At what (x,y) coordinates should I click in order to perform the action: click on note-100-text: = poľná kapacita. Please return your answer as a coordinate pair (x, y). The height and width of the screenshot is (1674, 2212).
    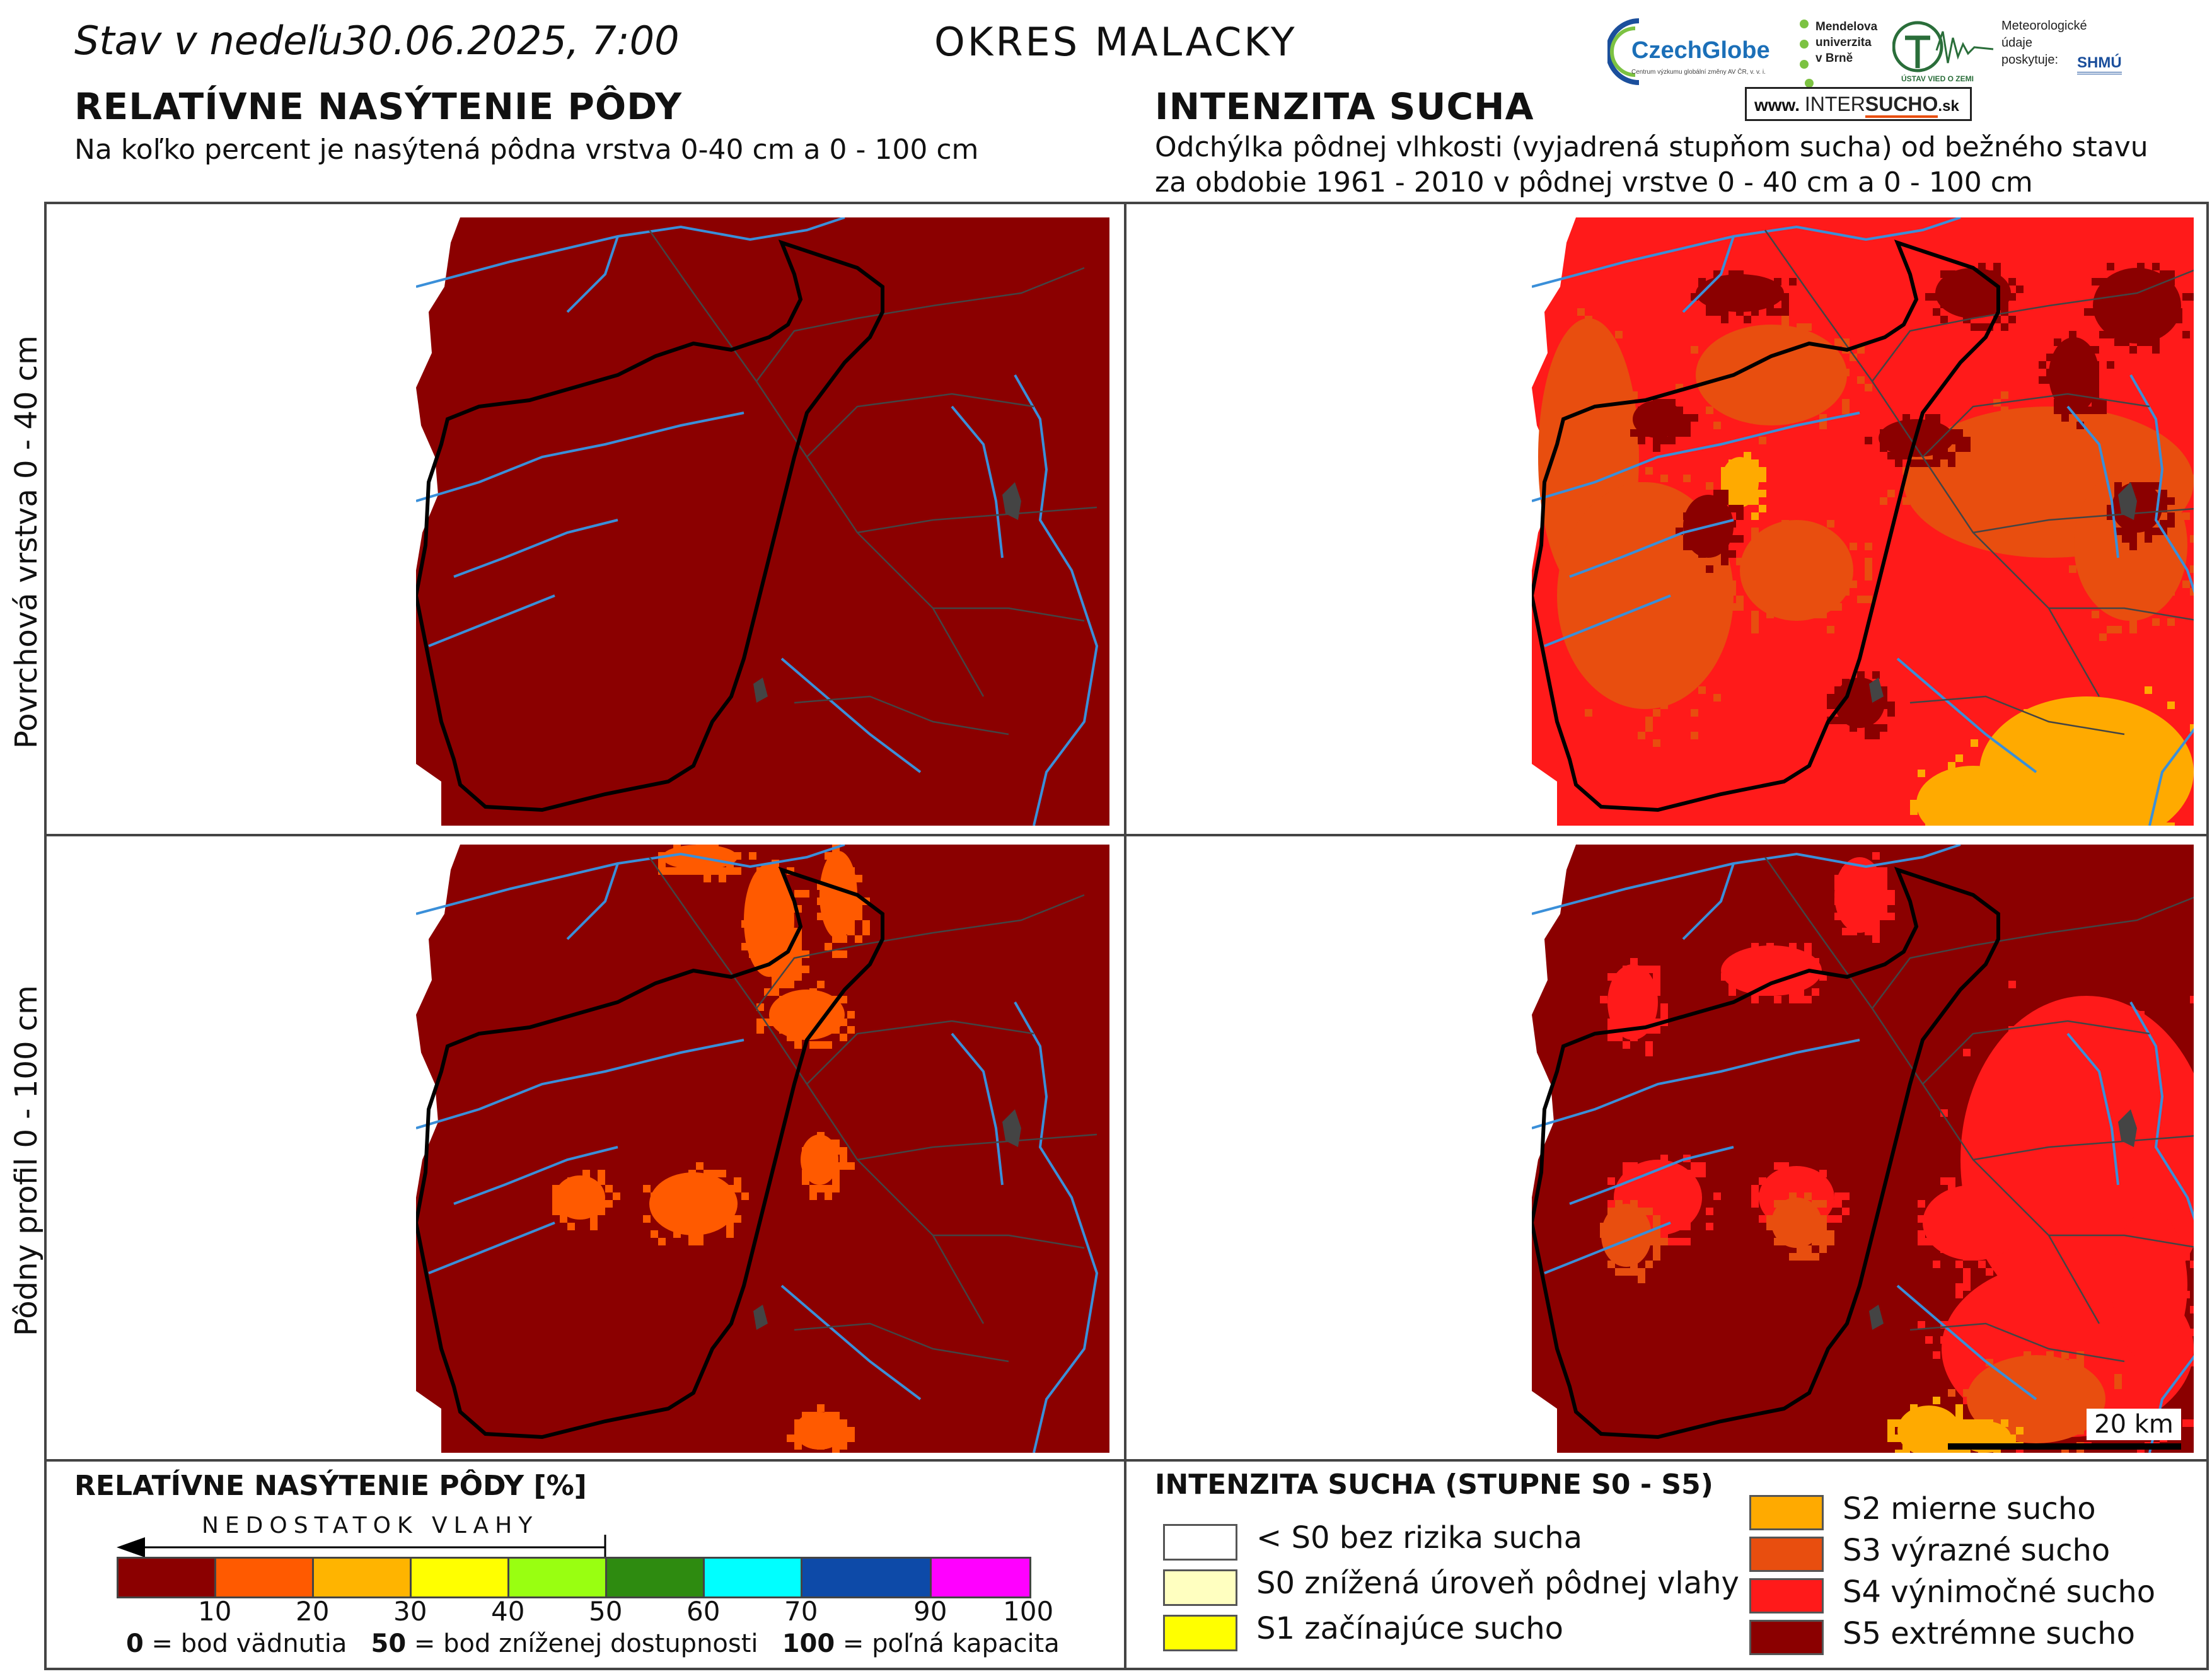
    Looking at the image, I should click on (947, 1643).